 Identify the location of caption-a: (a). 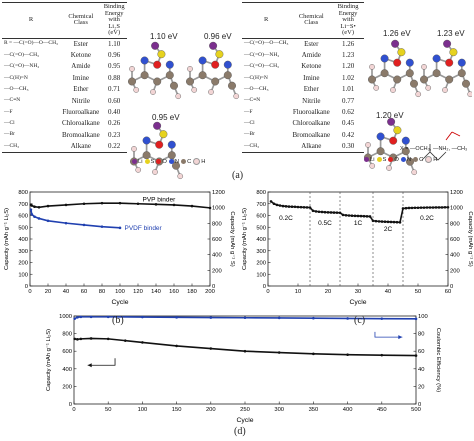
(238, 175).